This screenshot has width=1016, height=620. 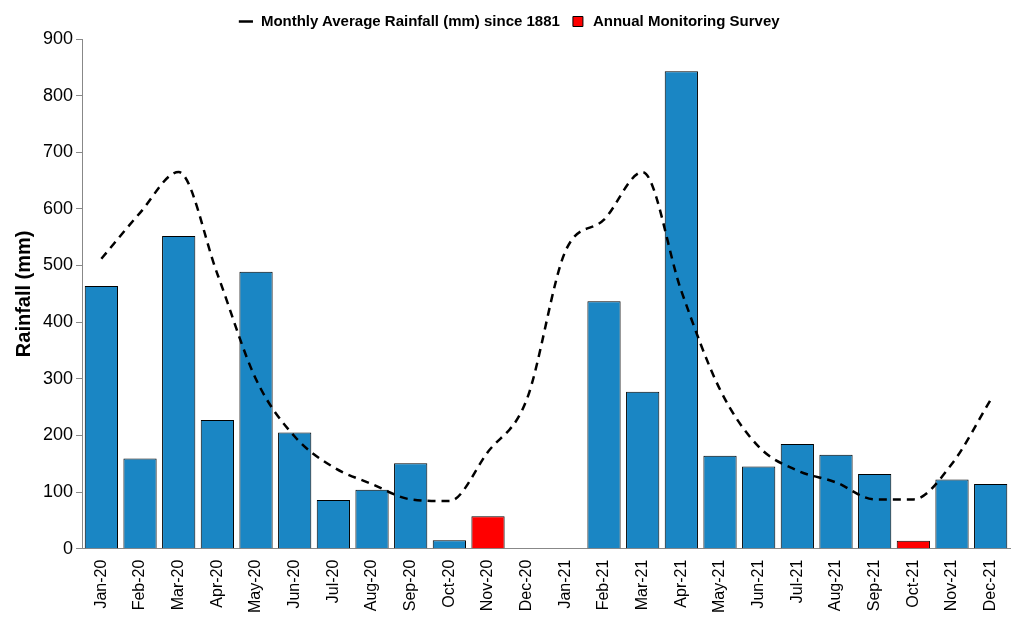 I want to click on x-tick-label: May-21, so click(x=719, y=586).